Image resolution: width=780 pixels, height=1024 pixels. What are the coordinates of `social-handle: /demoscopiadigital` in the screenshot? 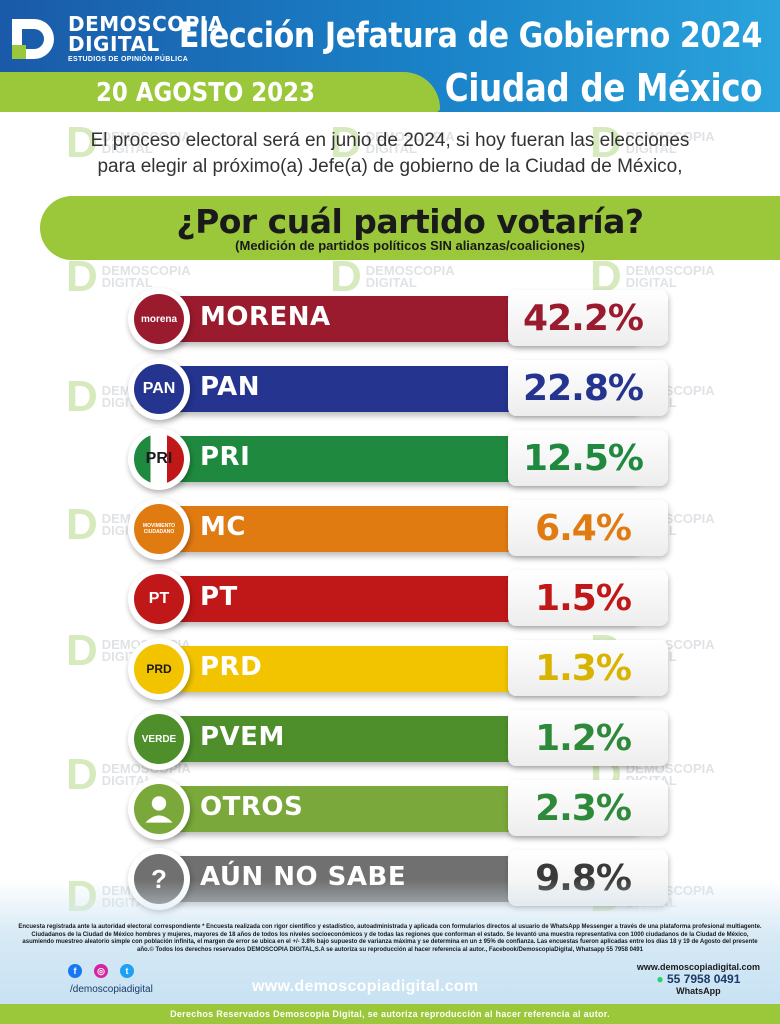 It's located at (111, 989).